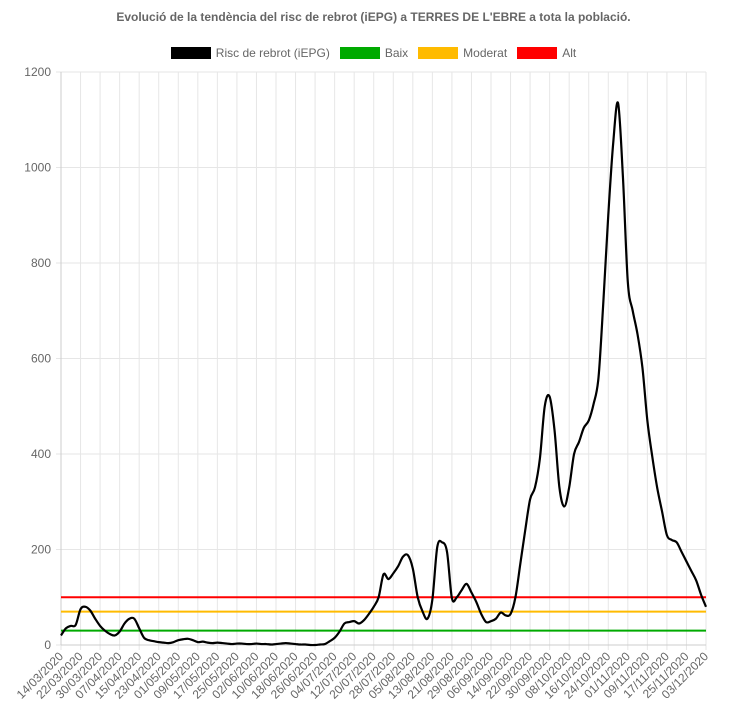 The image size is (747, 727). I want to click on y-tick-label: 0, so click(47, 645).